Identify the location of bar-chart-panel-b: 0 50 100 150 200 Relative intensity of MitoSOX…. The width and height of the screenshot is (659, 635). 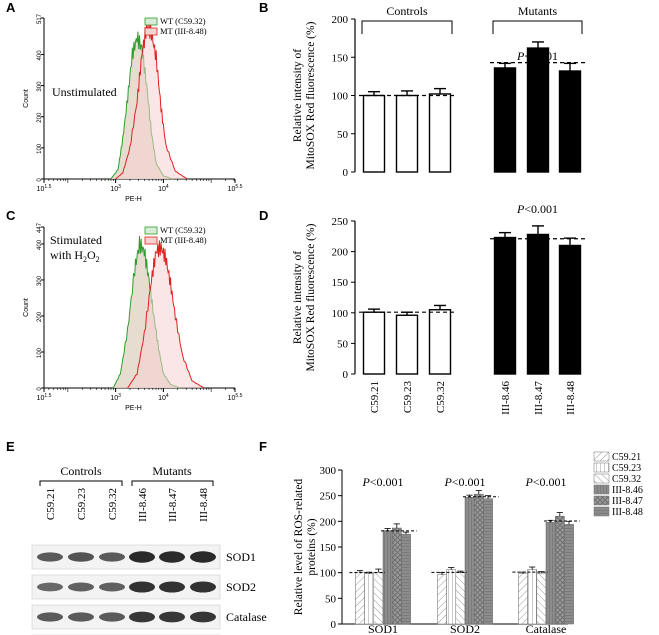
(438, 91).